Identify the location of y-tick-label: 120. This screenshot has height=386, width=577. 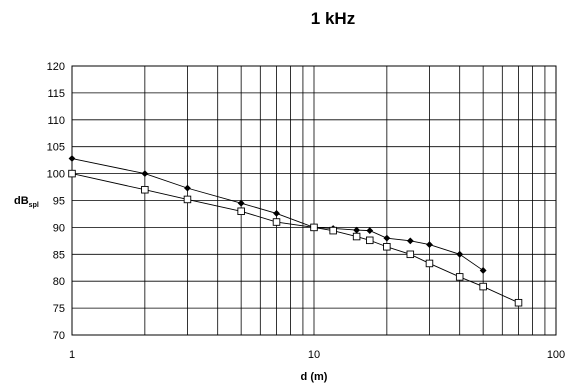
(56, 67).